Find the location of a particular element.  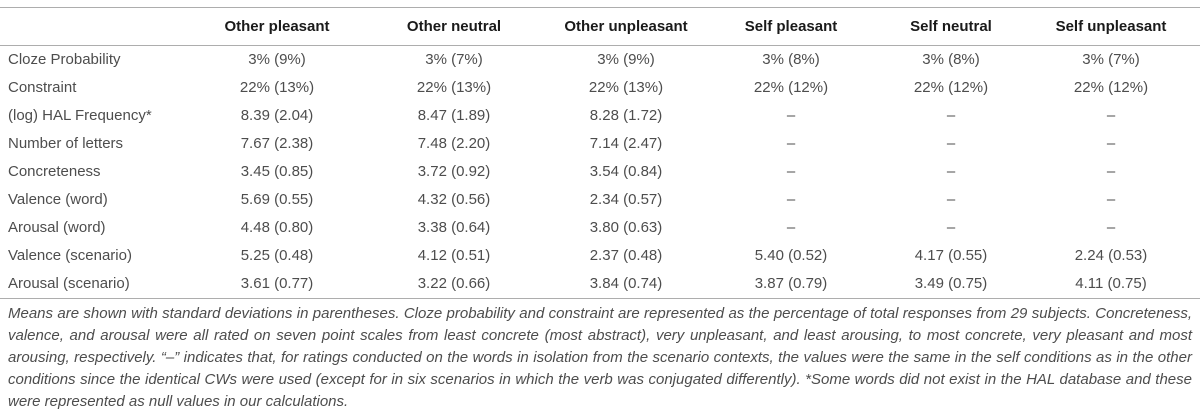

column-header-other-unpleasant: Other unpleasant is located at coordinates (626, 26).